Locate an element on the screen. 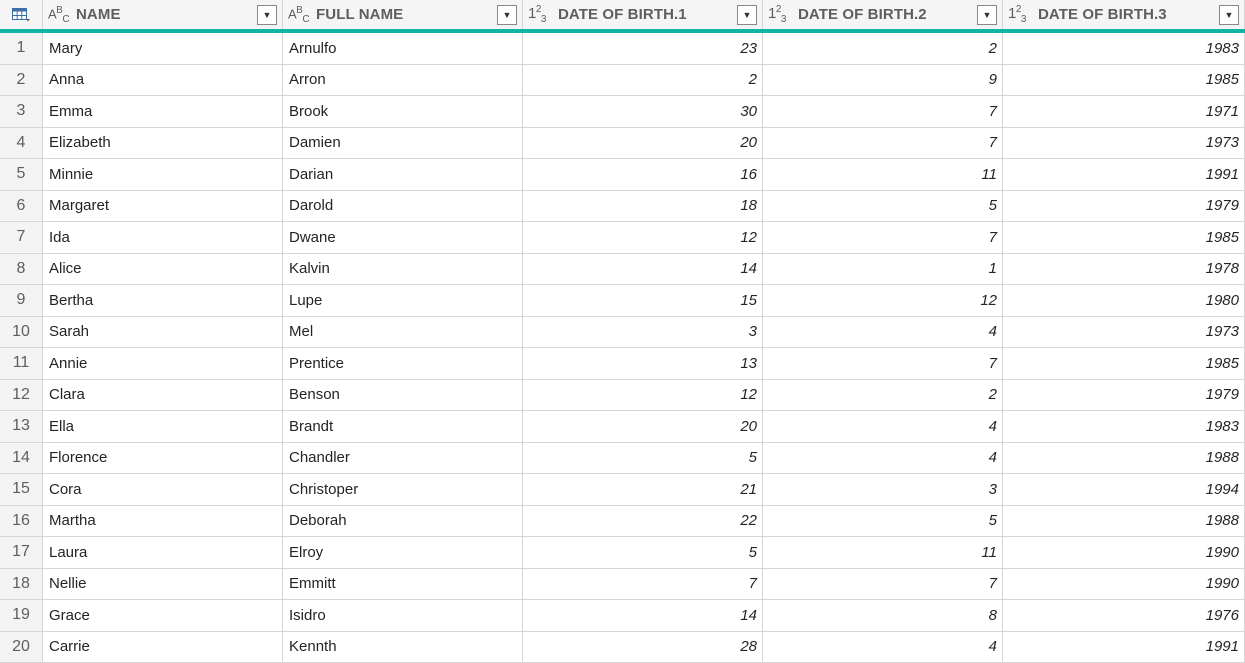 This screenshot has height=663, width=1245. date-of-birth-1-cell: 15 is located at coordinates (643, 300).